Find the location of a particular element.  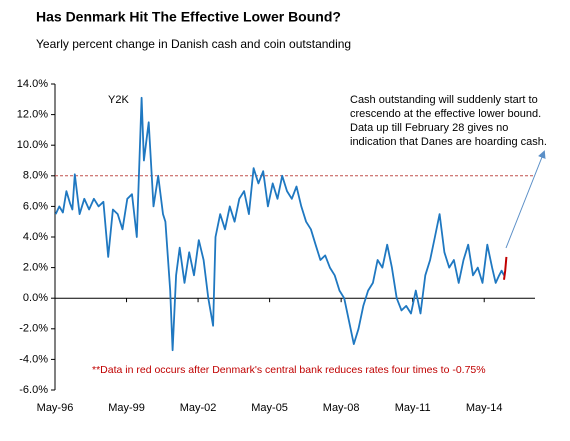

x-tick-label: May-99 is located at coordinates (126, 408).